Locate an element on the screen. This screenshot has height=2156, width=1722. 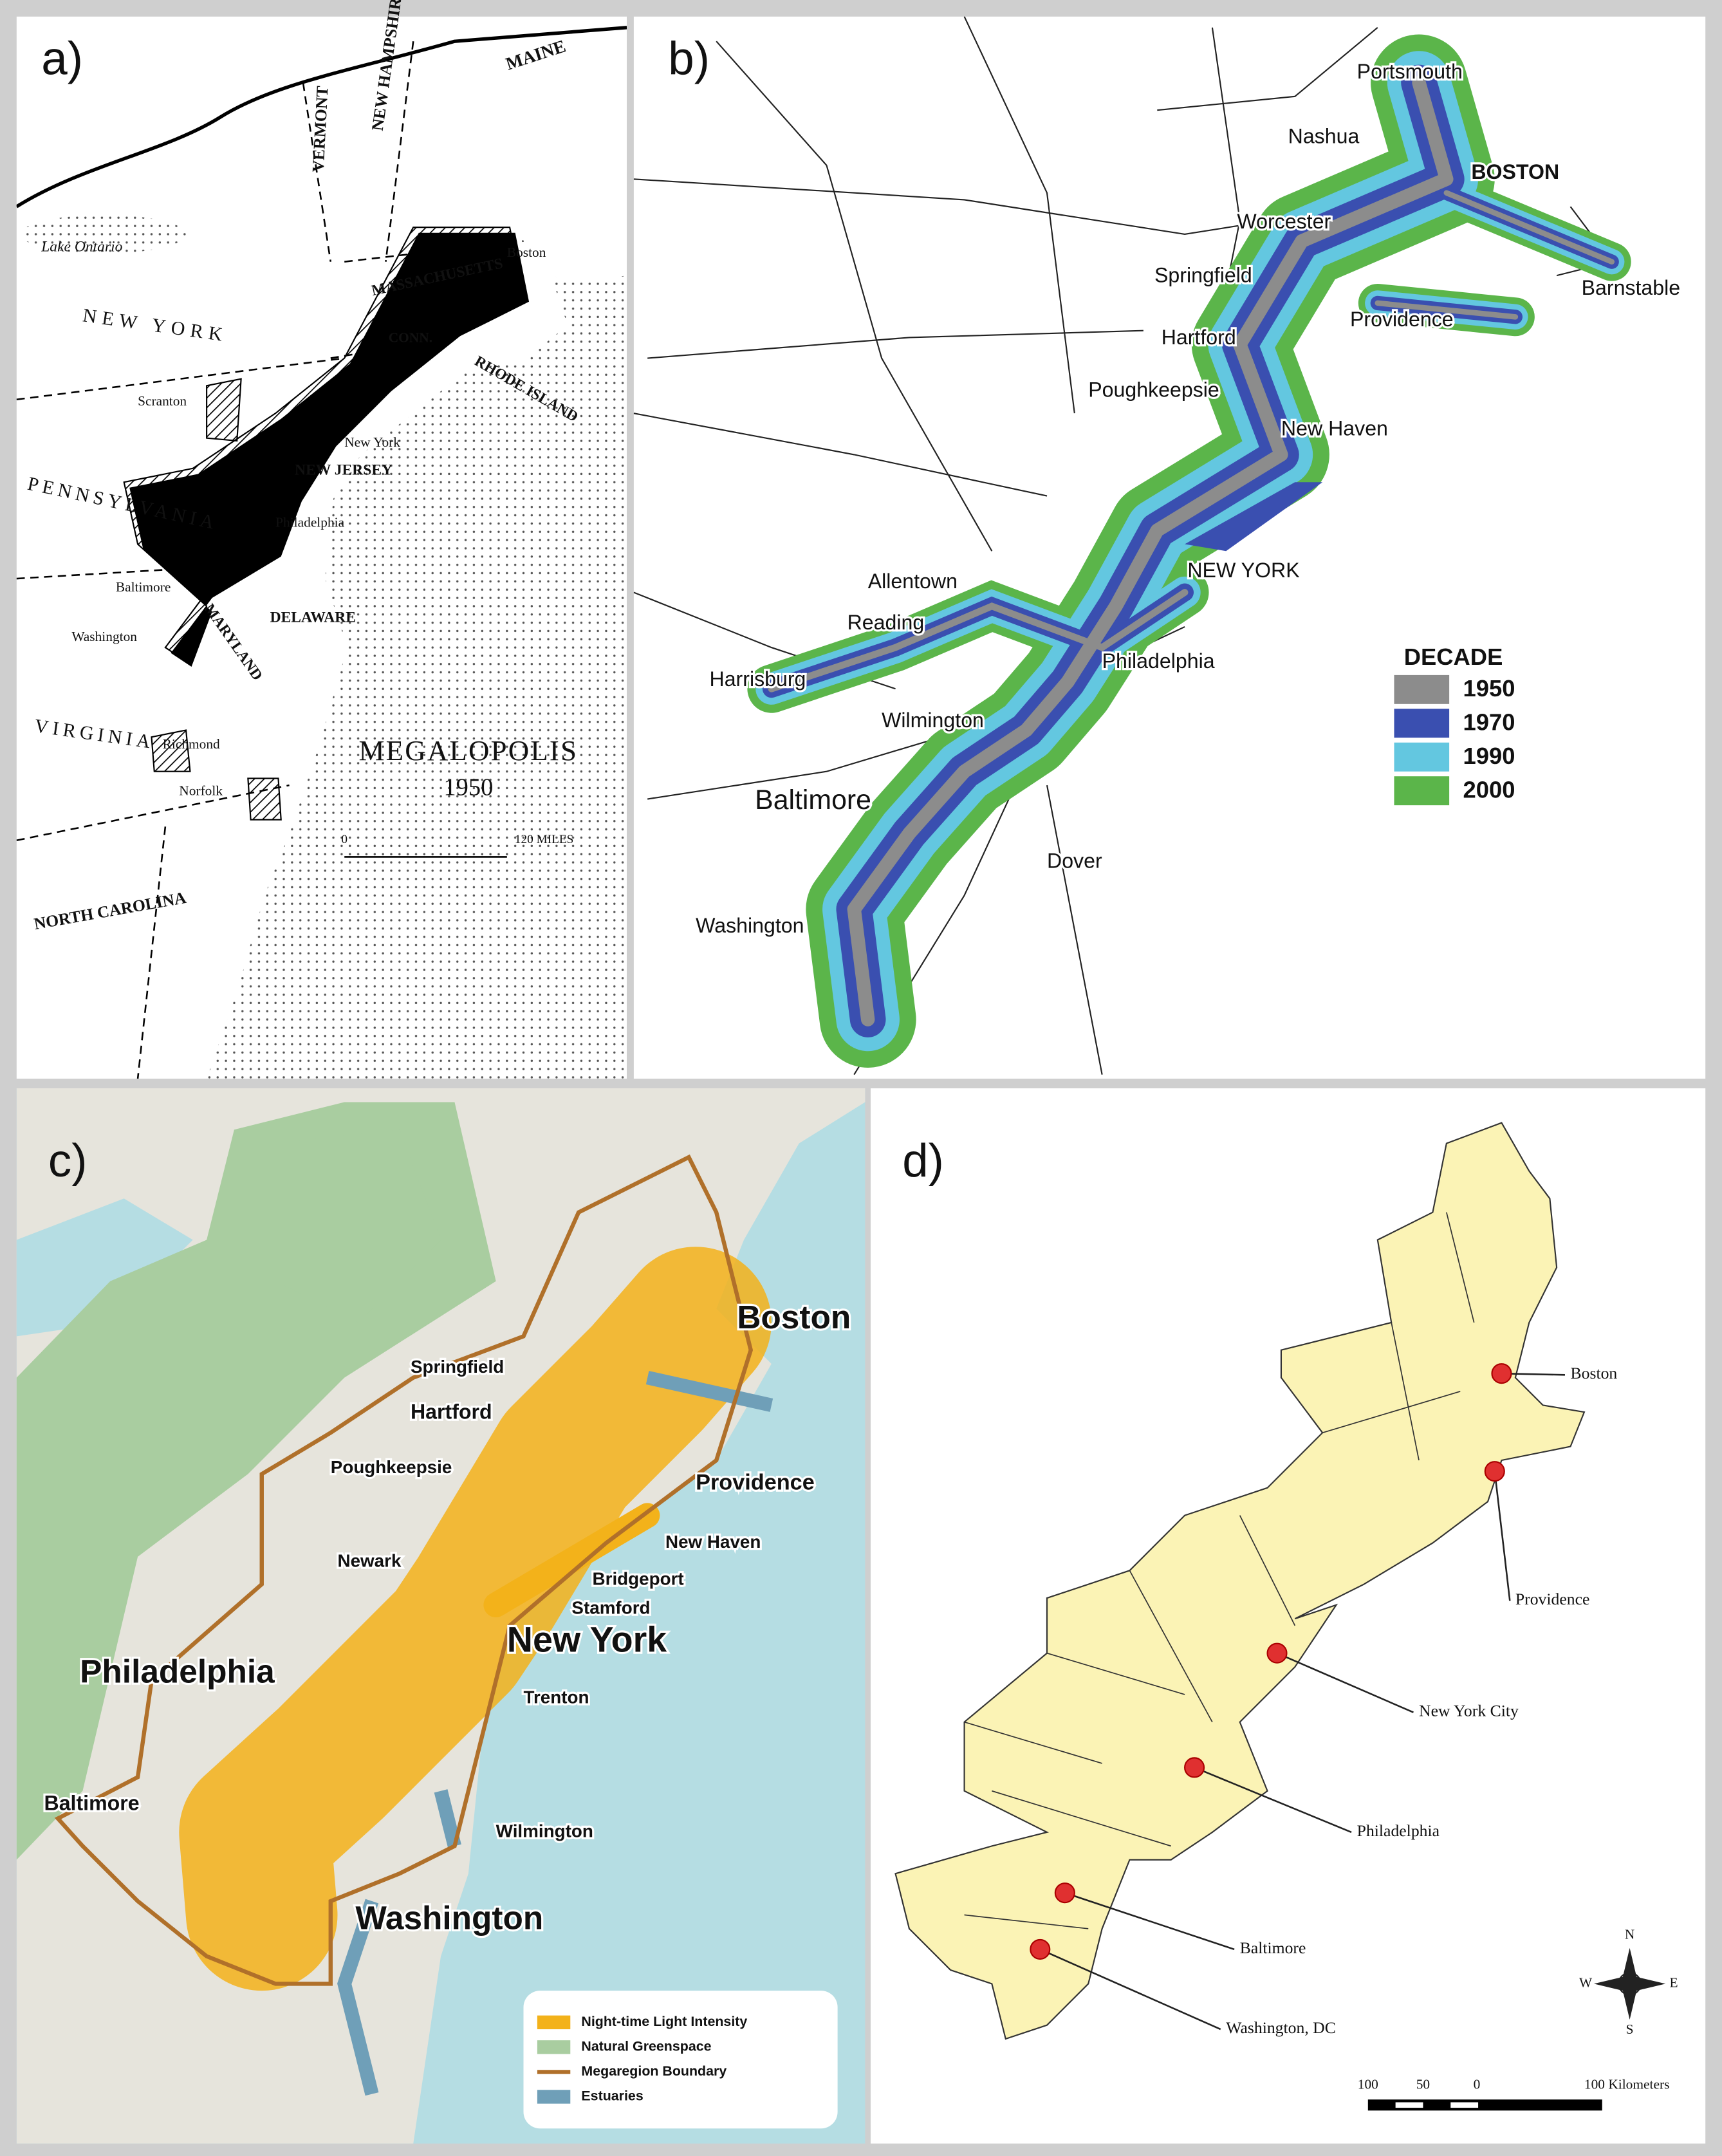
scale-label: 50 is located at coordinates (1423, 2084).